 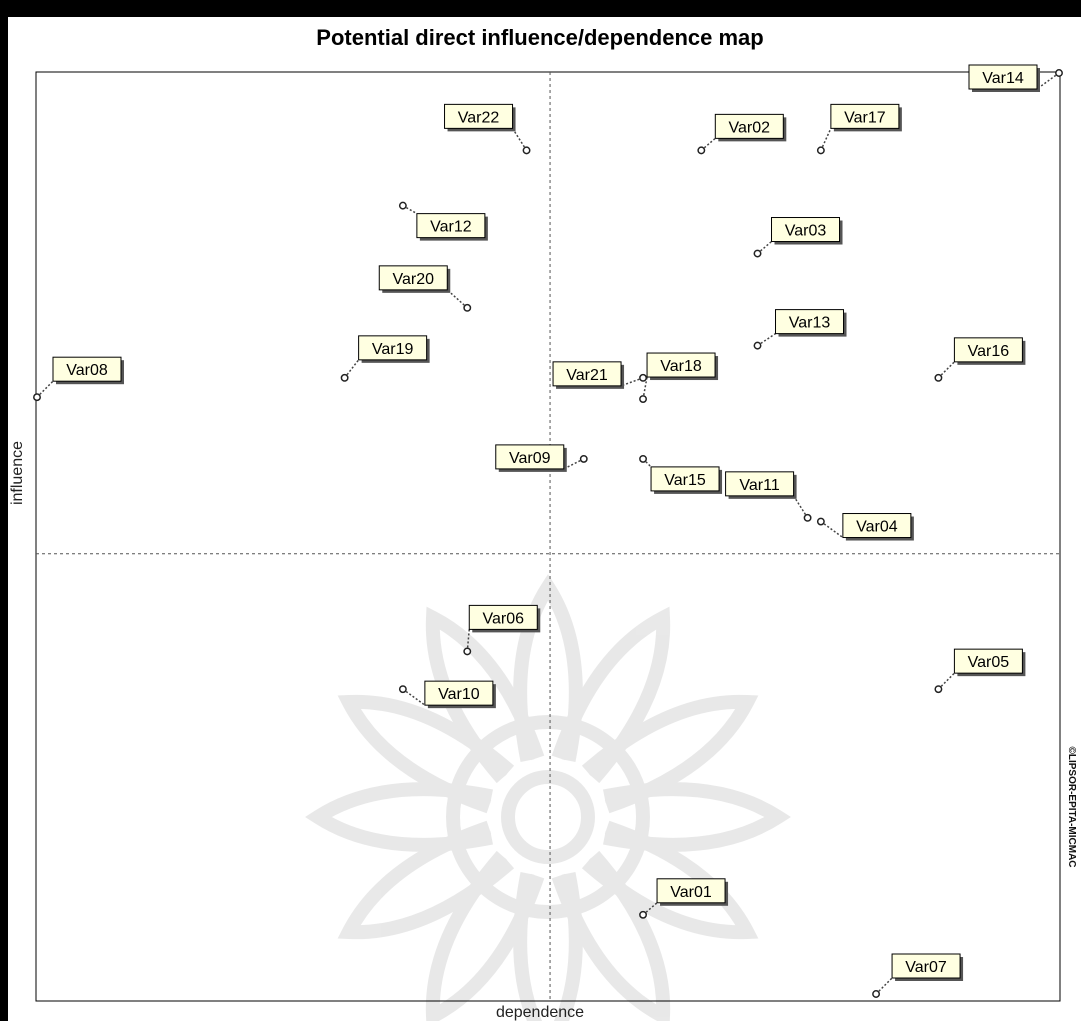 I want to click on point-label: Var08, so click(x=87, y=370).